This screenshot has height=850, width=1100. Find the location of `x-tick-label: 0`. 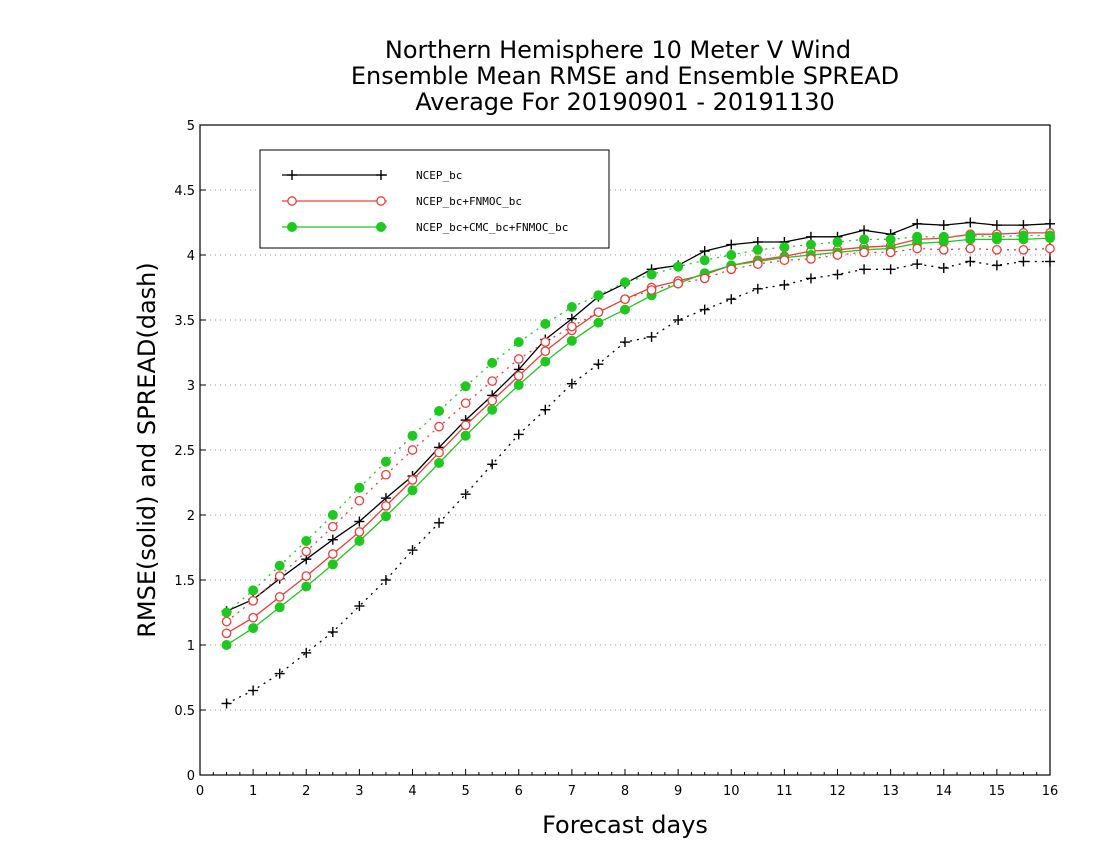

x-tick-label: 0 is located at coordinates (200, 791).